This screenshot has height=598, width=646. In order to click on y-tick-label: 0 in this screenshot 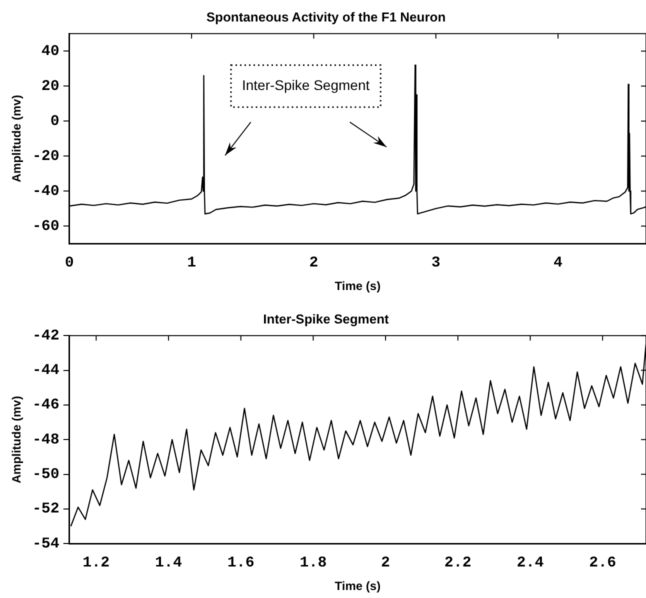, I will do `click(55, 121)`.